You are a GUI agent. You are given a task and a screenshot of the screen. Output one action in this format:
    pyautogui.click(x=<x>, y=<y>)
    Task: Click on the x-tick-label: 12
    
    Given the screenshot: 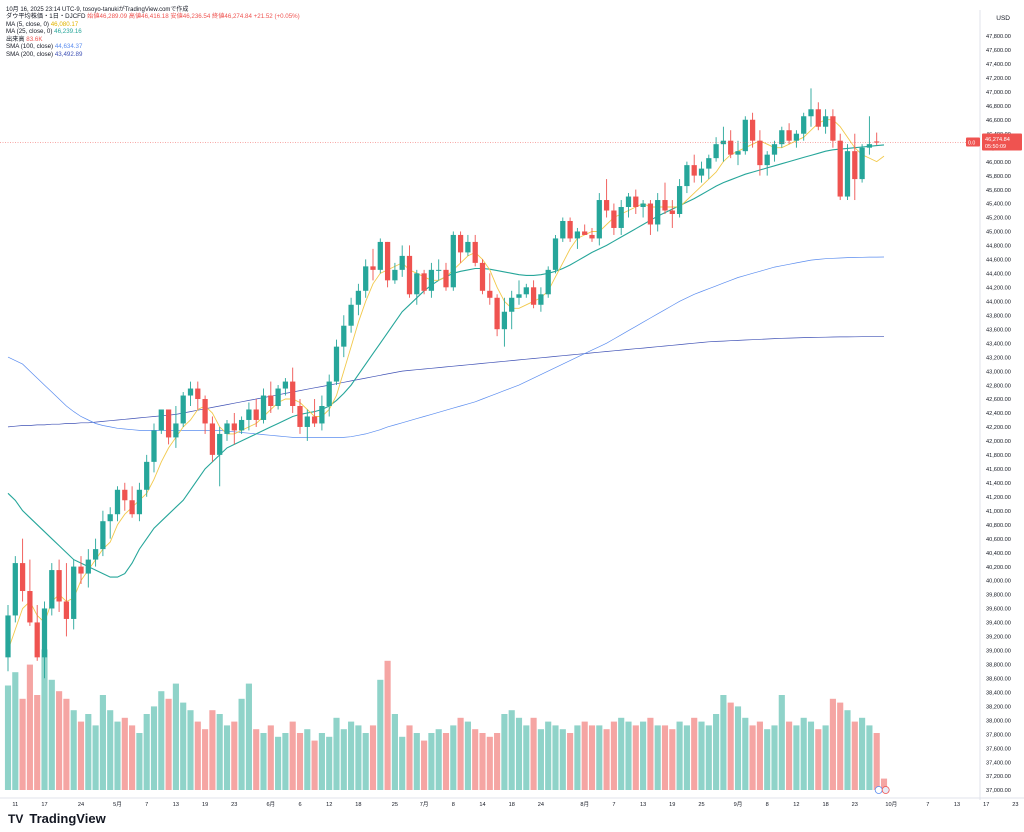 What is the action you would take?
    pyautogui.click(x=329, y=805)
    